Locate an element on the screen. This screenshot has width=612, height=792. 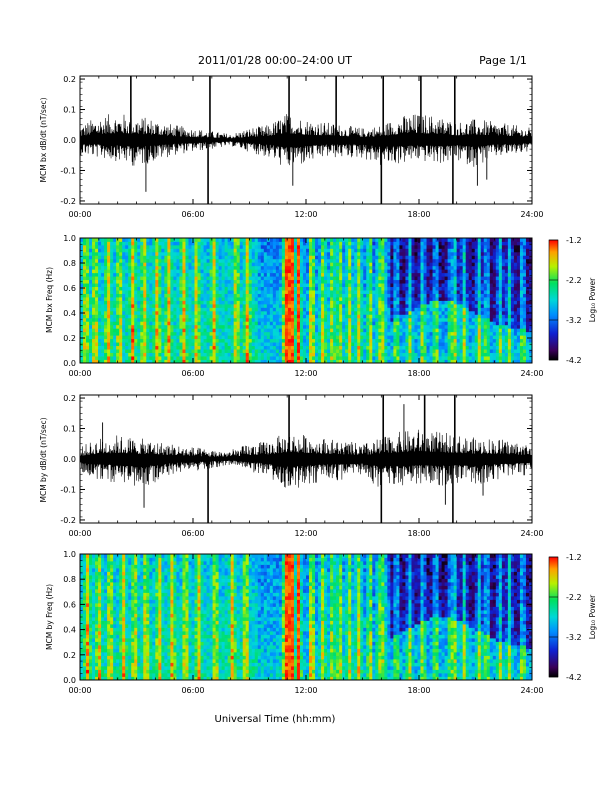
y-tick-label: -0.1 is located at coordinates (68, 170).